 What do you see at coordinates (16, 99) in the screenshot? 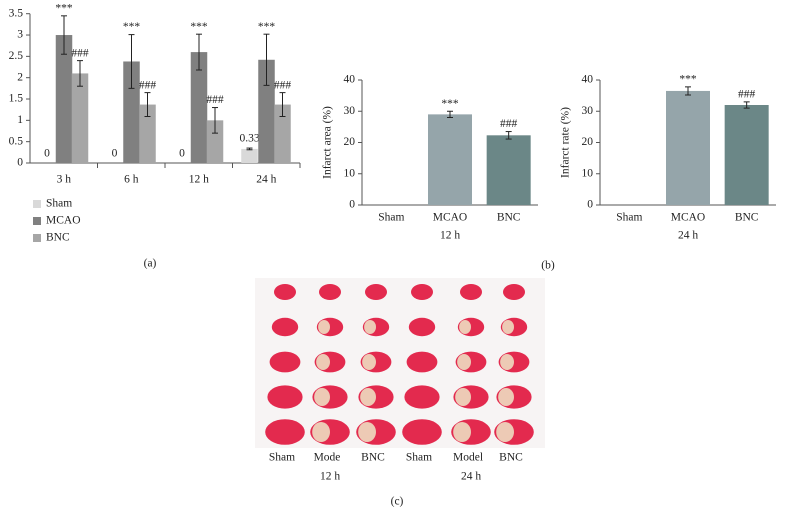
I see `y-tick-label: 1.5` at bounding box center [16, 99].